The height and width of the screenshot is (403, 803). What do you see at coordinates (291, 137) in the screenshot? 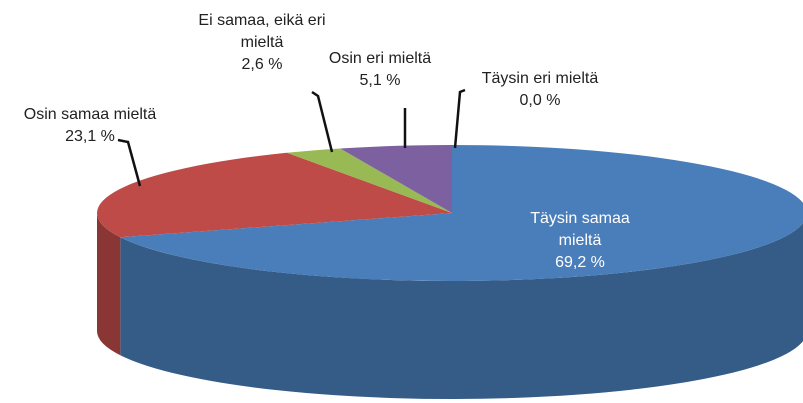
I see `leader-lines` at bounding box center [291, 137].